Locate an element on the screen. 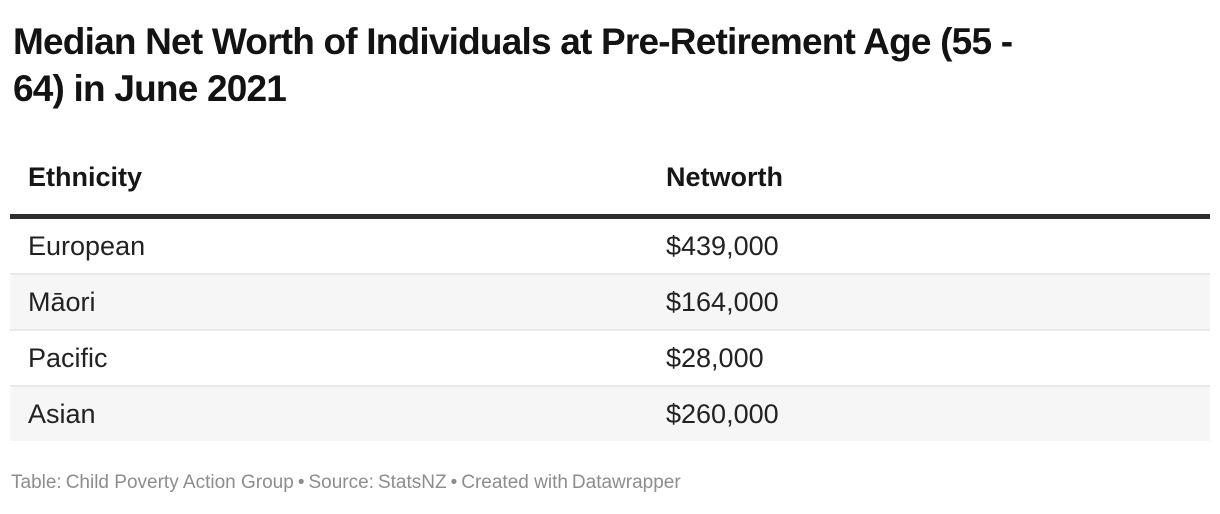 The image size is (1220, 514). table-cell-networth: $260,000 is located at coordinates (929, 413).